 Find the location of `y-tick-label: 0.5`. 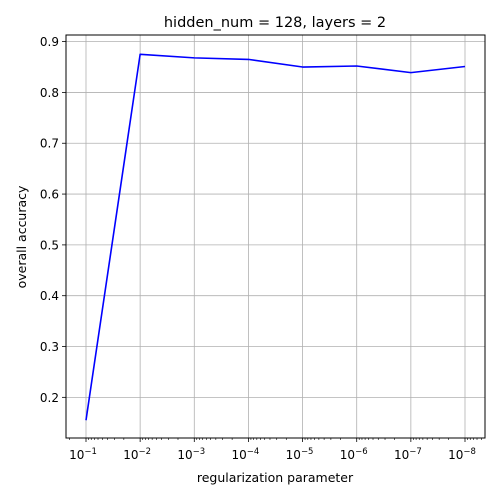

y-tick-label: 0.5 is located at coordinates (49, 245).